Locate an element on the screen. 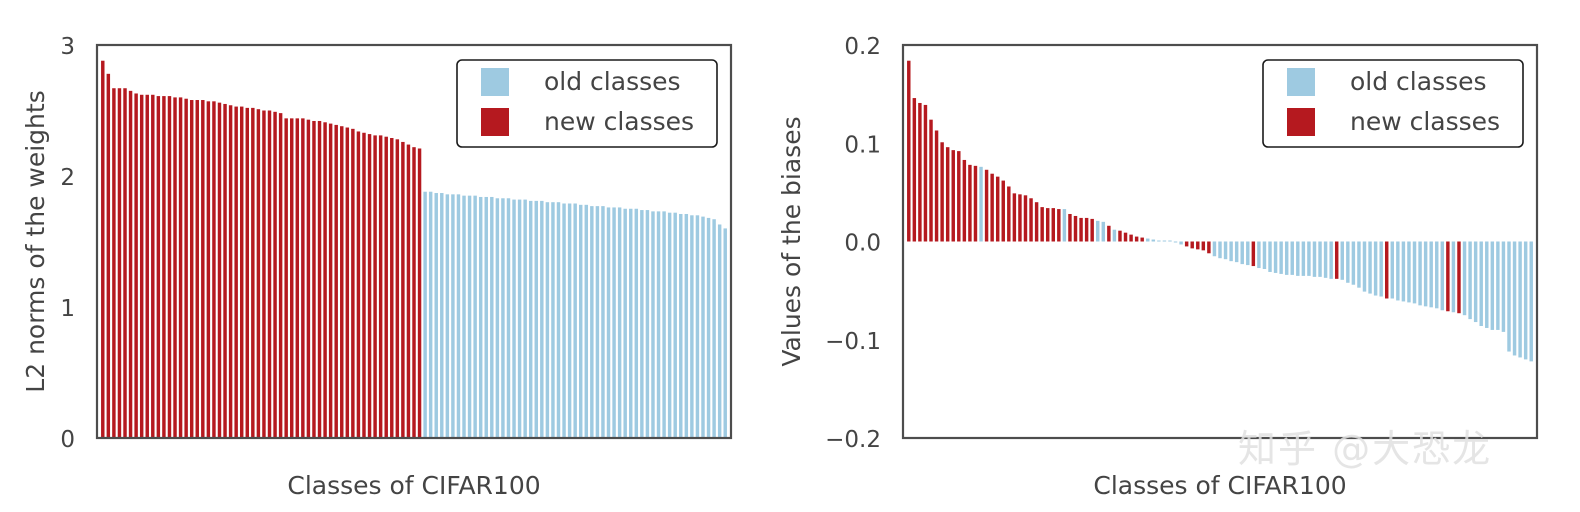 Image resolution: width=1580 pixels, height=512 pixels. legend-swatch-new is located at coordinates (1301, 122).